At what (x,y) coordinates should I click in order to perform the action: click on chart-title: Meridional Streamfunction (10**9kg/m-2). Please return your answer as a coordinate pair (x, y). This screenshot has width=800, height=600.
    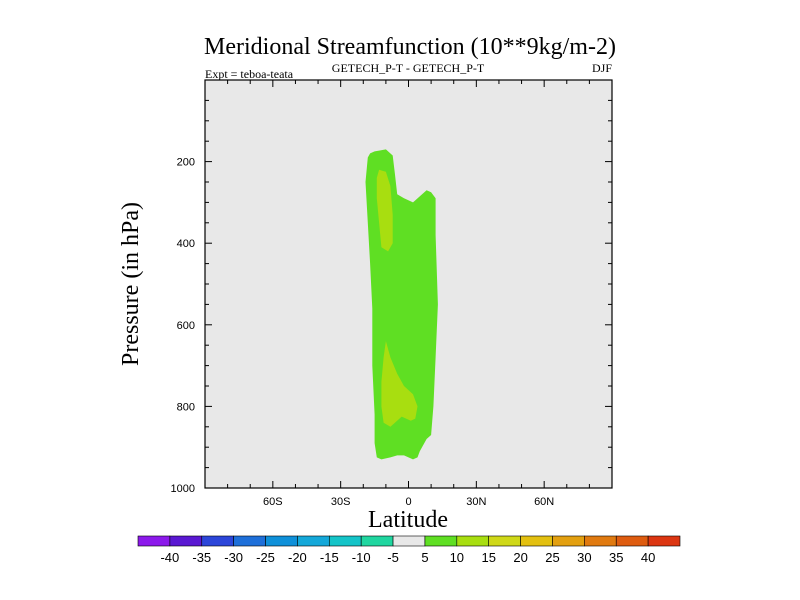
    Looking at the image, I should click on (410, 47).